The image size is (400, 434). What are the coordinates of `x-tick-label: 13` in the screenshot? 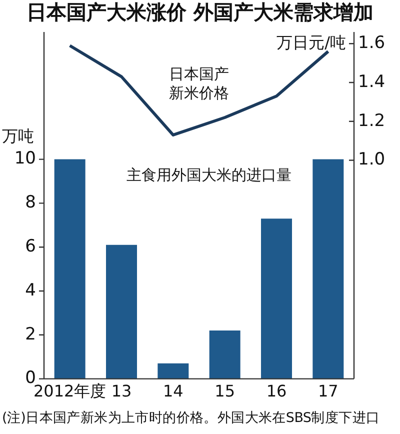 It's located at (121, 391).